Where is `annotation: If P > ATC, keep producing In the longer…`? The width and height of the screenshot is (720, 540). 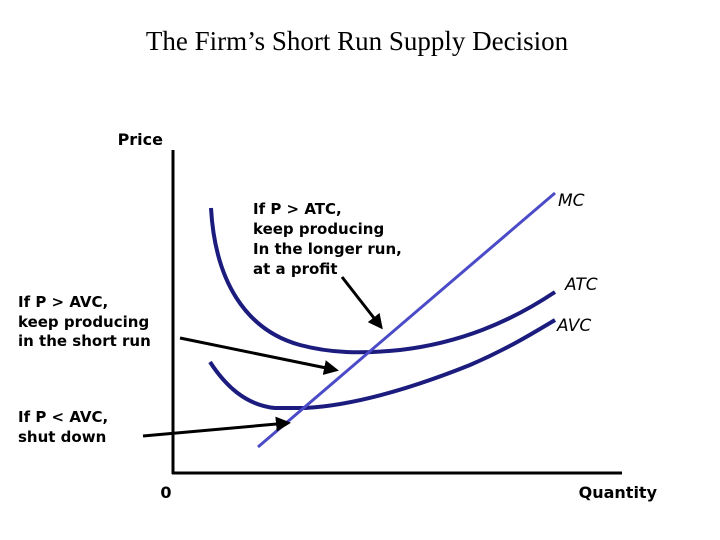
annotation: If P > ATC, keep producing In the longer… is located at coordinates (327, 239).